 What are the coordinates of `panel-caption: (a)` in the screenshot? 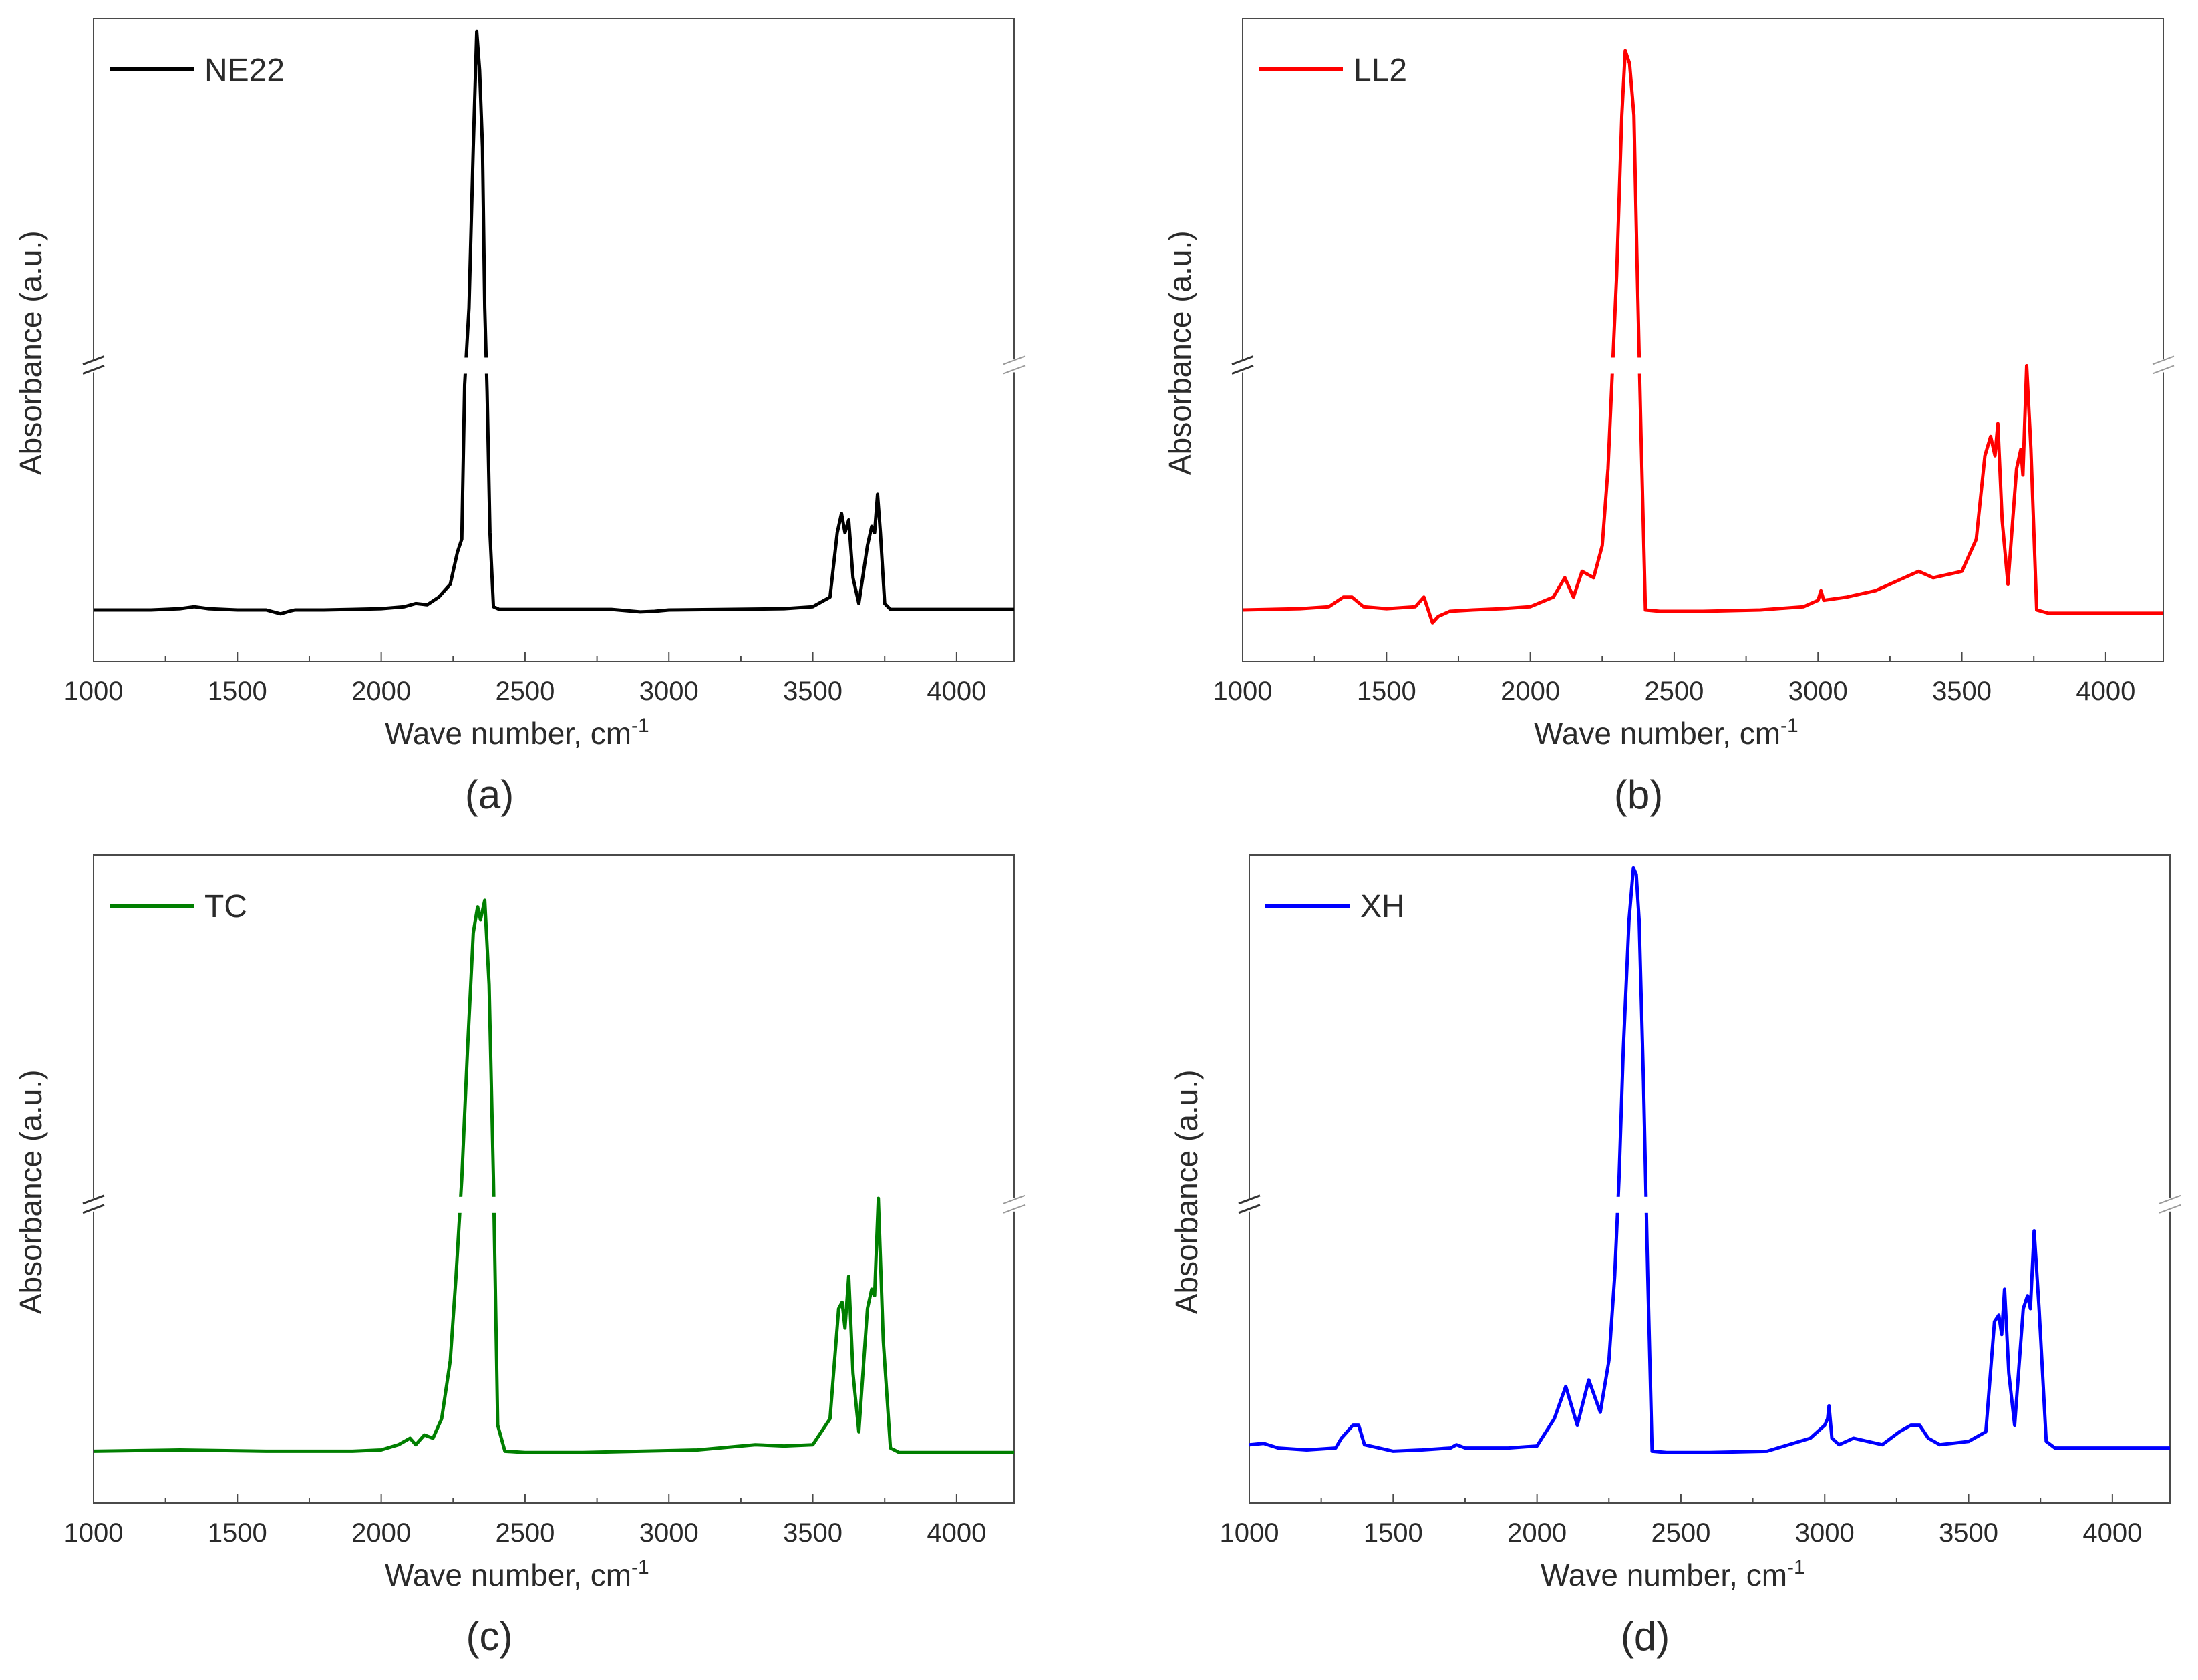 It's located at (489, 794).